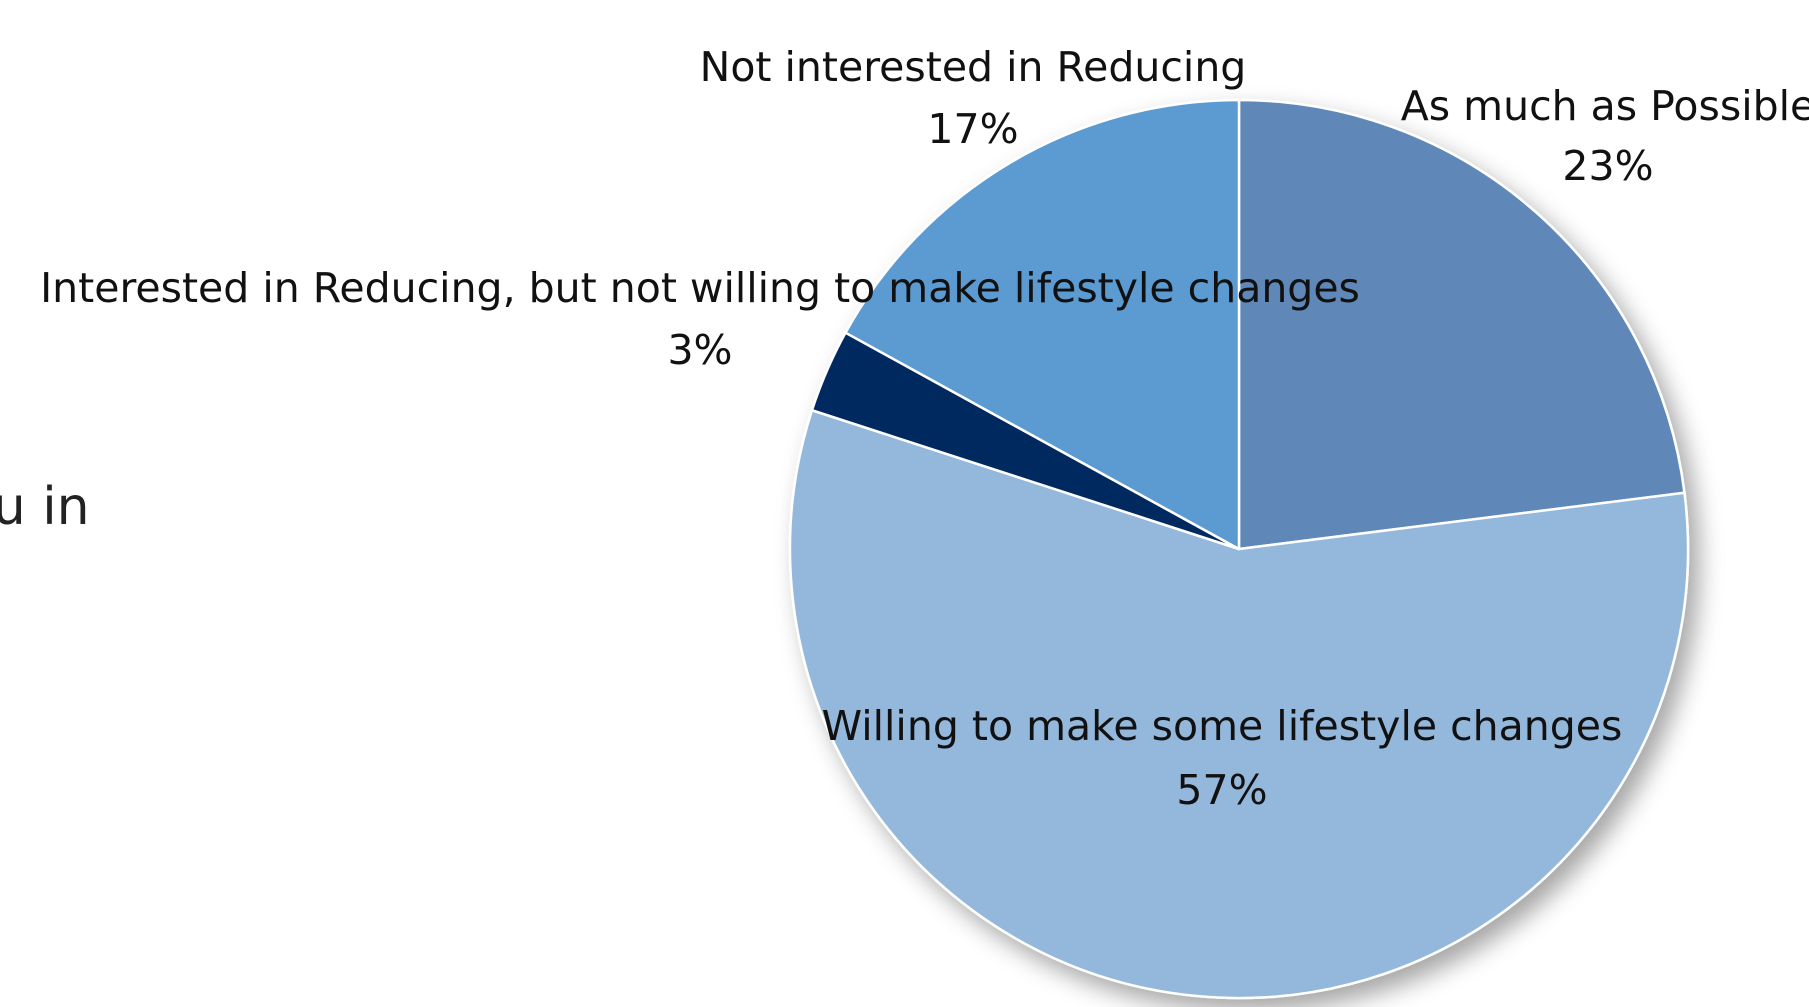 This screenshot has height=1007, width=1809. I want to click on slice-category-label: Willing to make some lifestyle changes, so click(1222, 726).